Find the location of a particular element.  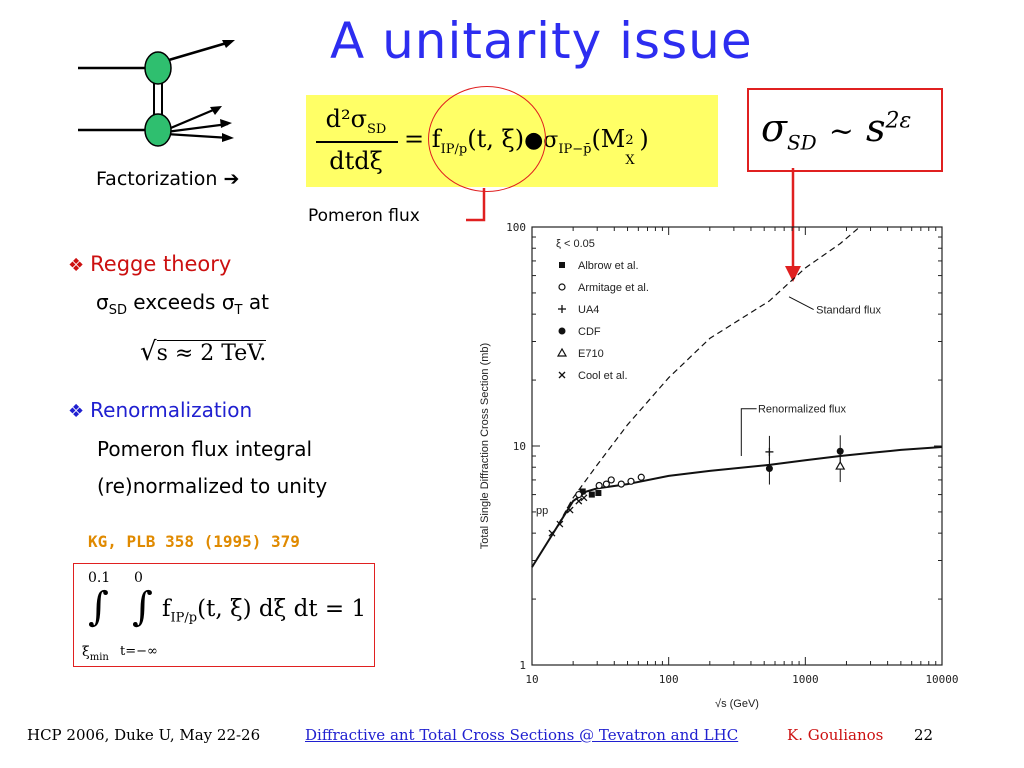

footer-author: K. Goulianos is located at coordinates (835, 735).